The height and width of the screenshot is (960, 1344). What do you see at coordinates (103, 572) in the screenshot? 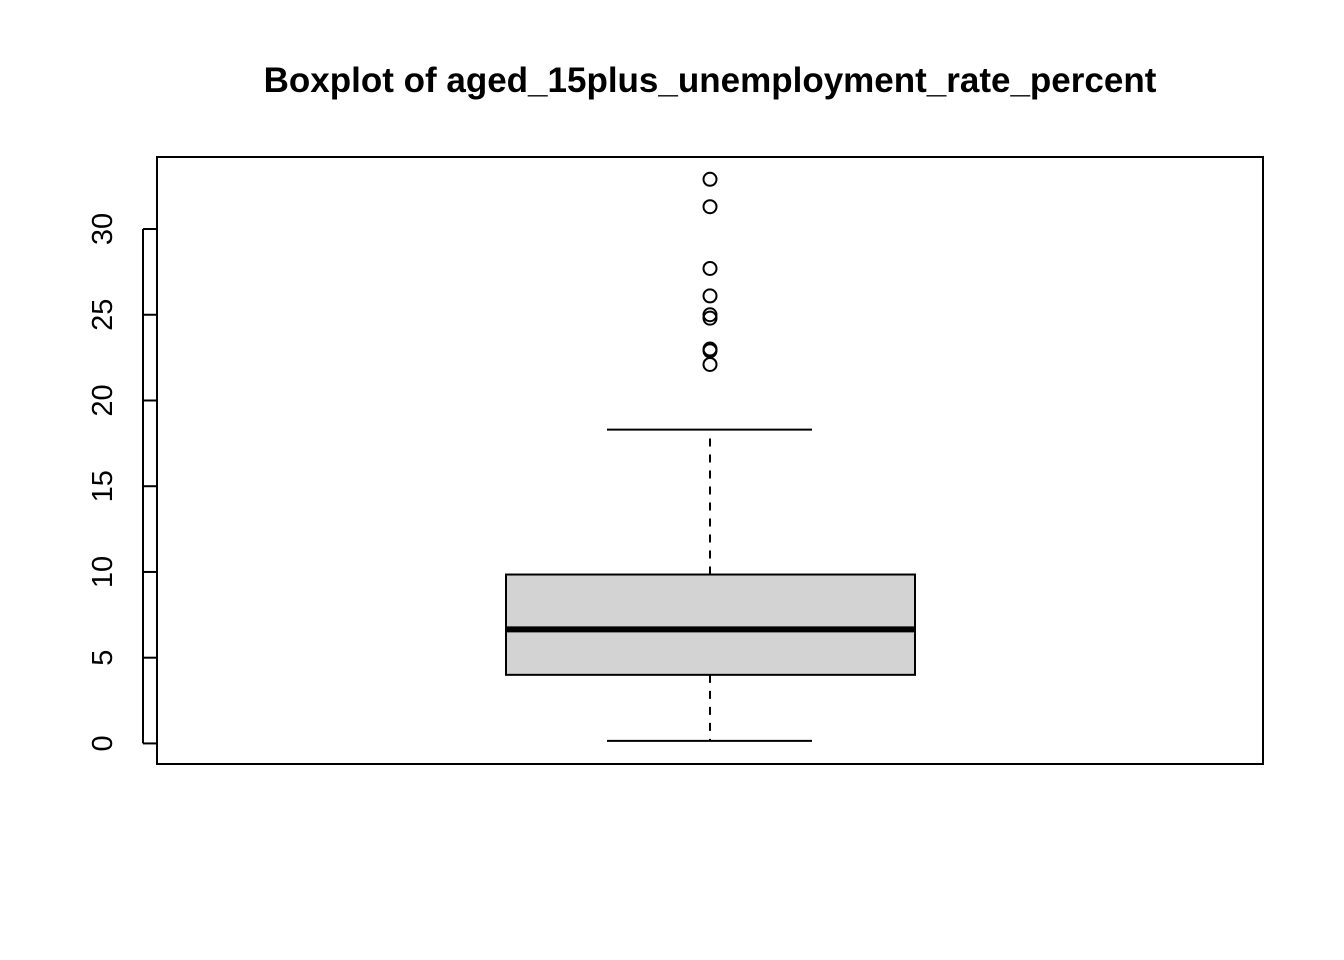
I see `y-tick-label: 10` at bounding box center [103, 572].